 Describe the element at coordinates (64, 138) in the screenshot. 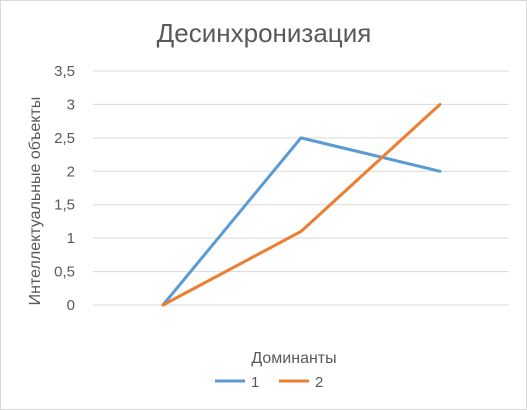

I see `y-tick-label: 2,5` at that location.